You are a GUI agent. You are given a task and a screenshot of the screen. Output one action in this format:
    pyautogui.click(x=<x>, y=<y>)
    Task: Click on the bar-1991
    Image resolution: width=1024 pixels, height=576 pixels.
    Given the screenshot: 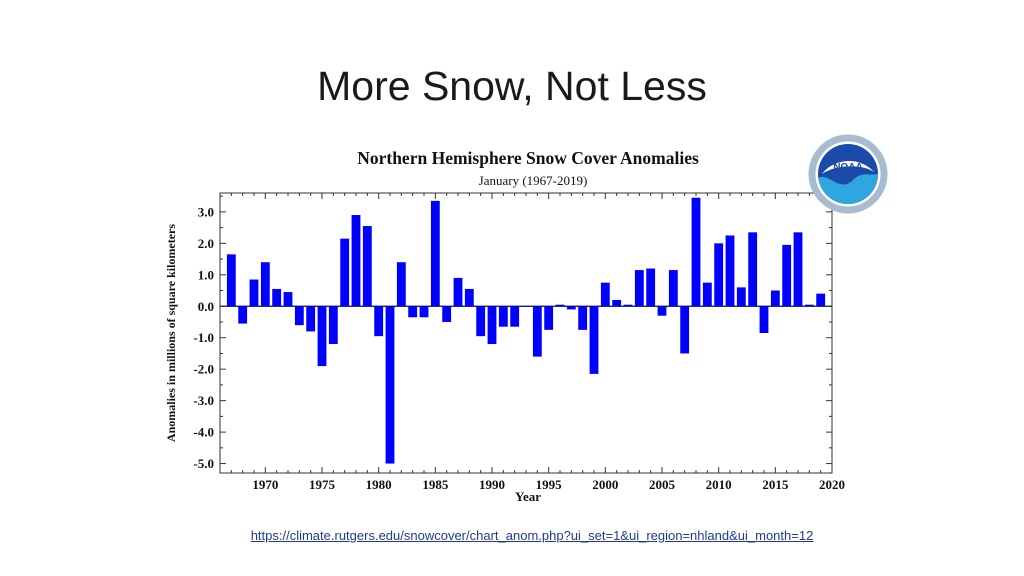 What is the action you would take?
    pyautogui.click(x=503, y=316)
    